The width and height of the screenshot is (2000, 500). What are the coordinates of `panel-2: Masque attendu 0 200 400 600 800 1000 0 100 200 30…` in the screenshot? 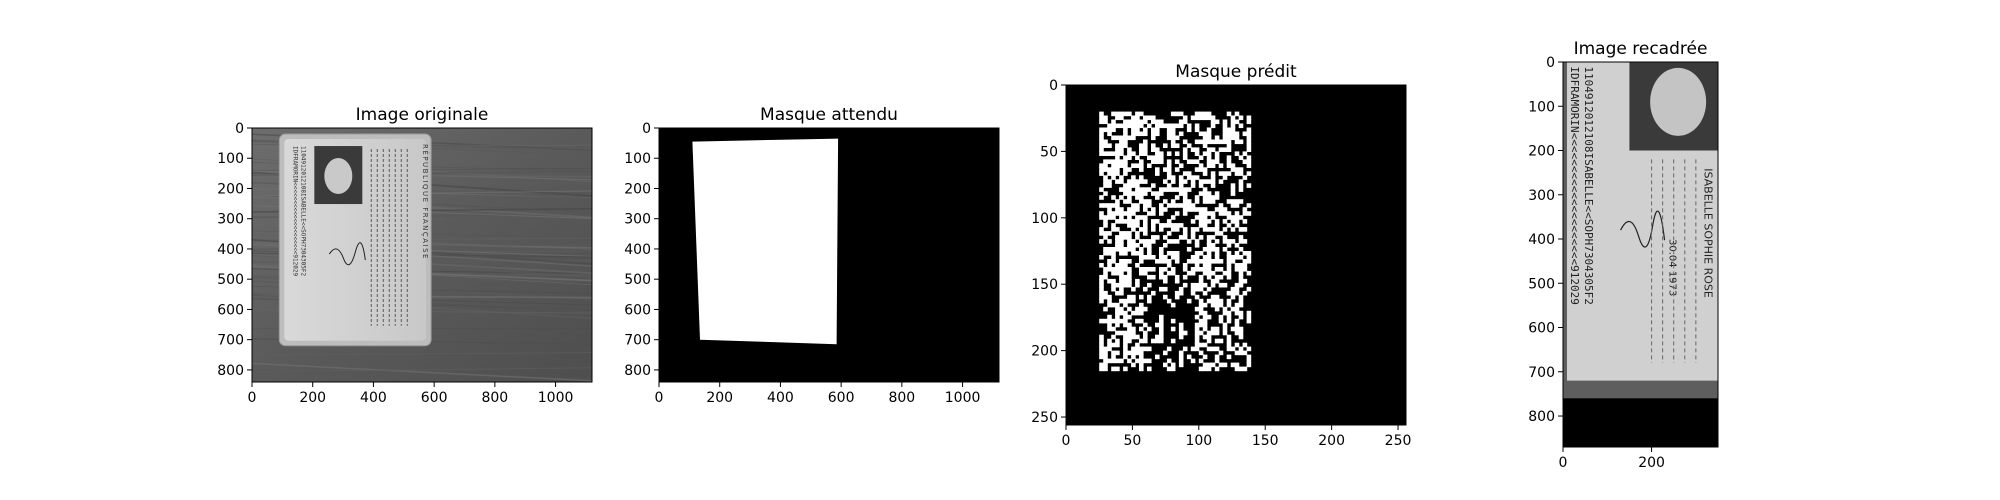 It's located at (812, 255).